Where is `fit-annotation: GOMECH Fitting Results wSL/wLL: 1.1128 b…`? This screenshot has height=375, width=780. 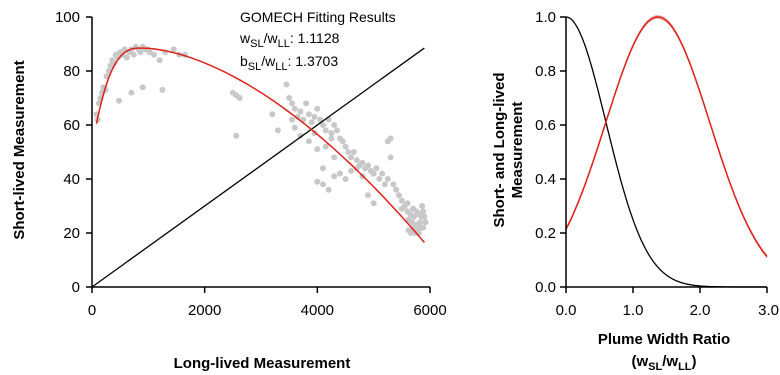 fit-annotation: GOMECH Fitting Results wSL/wLL: 1.1128 b… is located at coordinates (317, 41).